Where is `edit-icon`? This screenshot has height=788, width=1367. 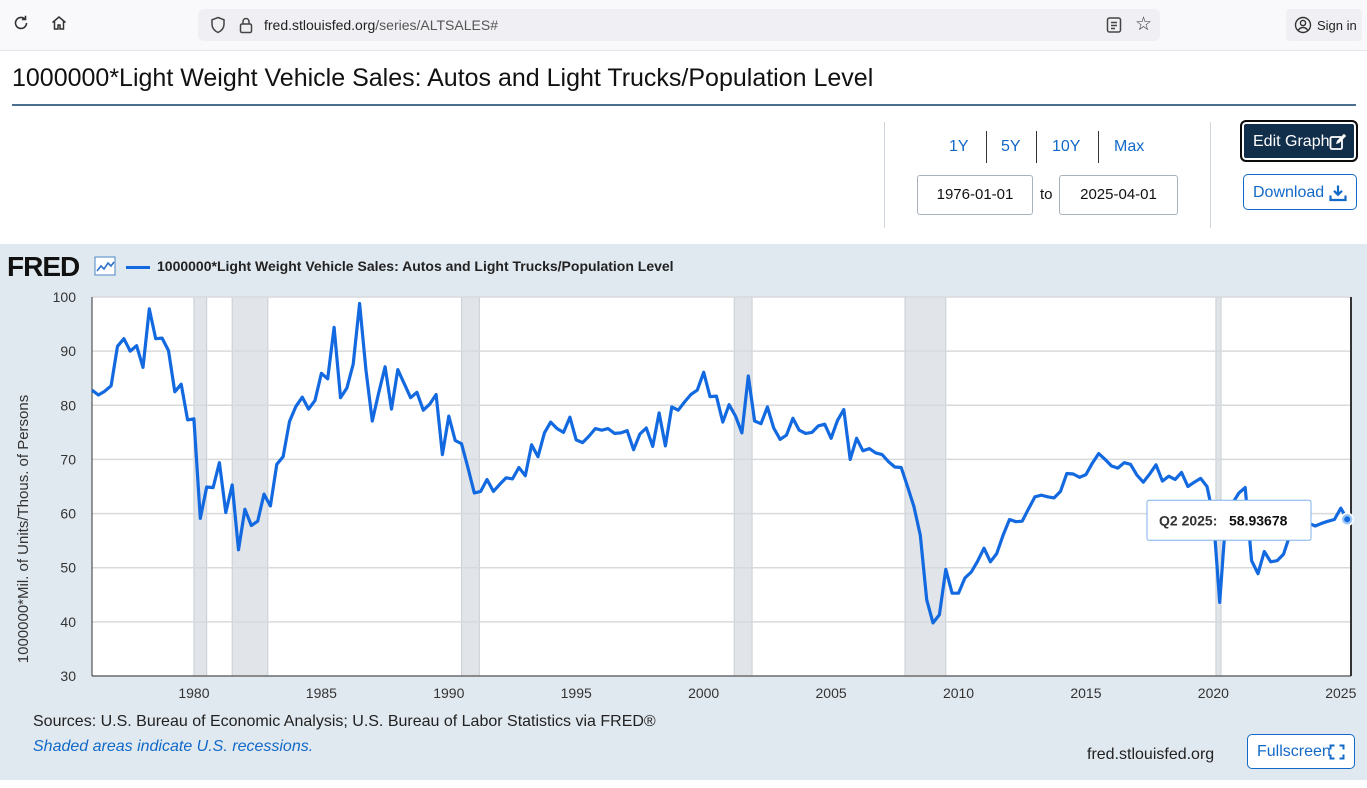
edit-icon is located at coordinates (1338, 141).